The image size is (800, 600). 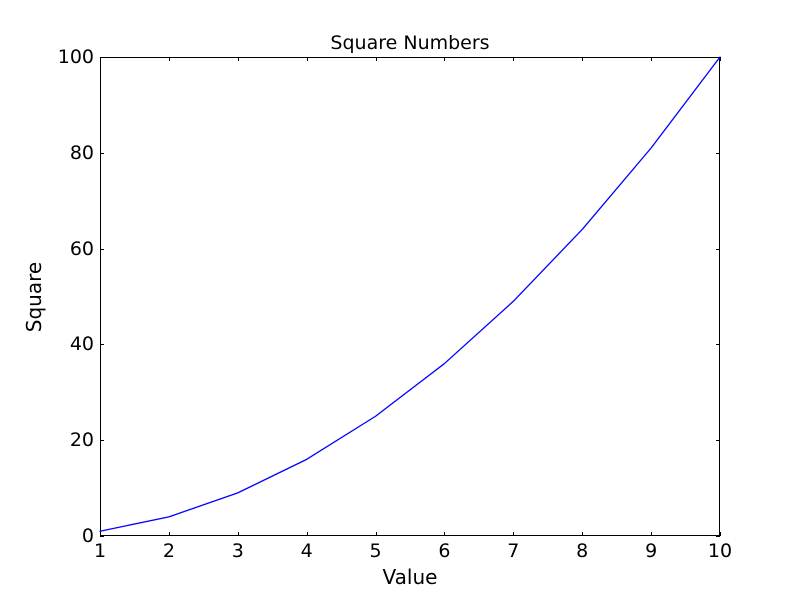 What do you see at coordinates (81, 248) in the screenshot?
I see `y-tick-label: 60` at bounding box center [81, 248].